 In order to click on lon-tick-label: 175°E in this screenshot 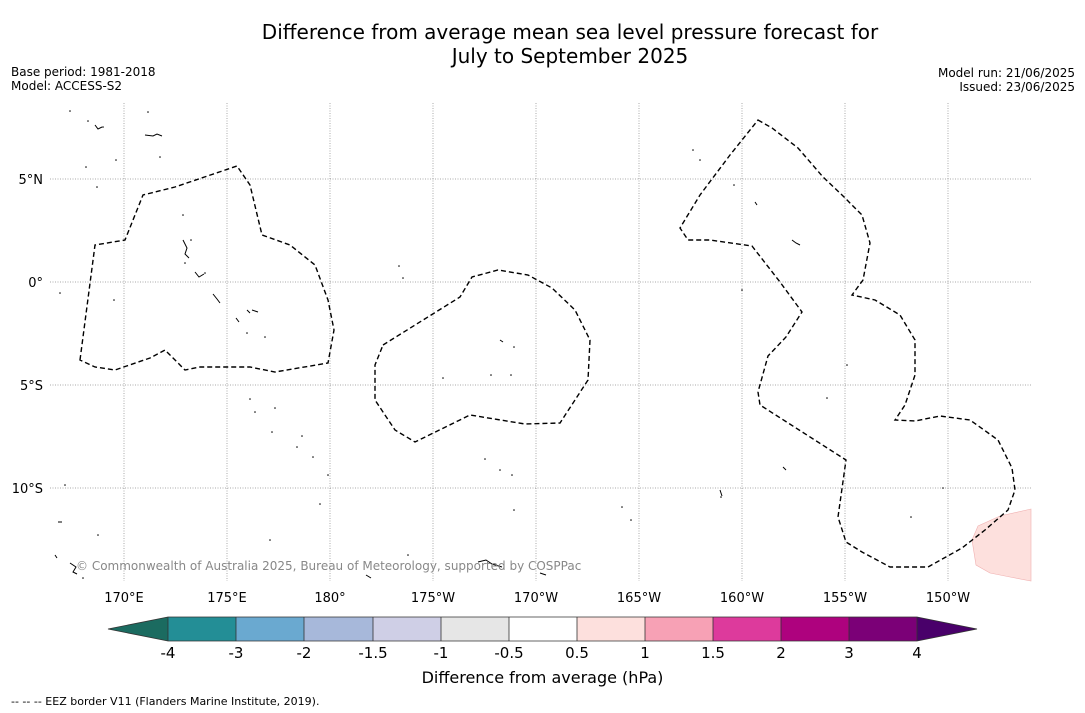, I will do `click(227, 598)`.